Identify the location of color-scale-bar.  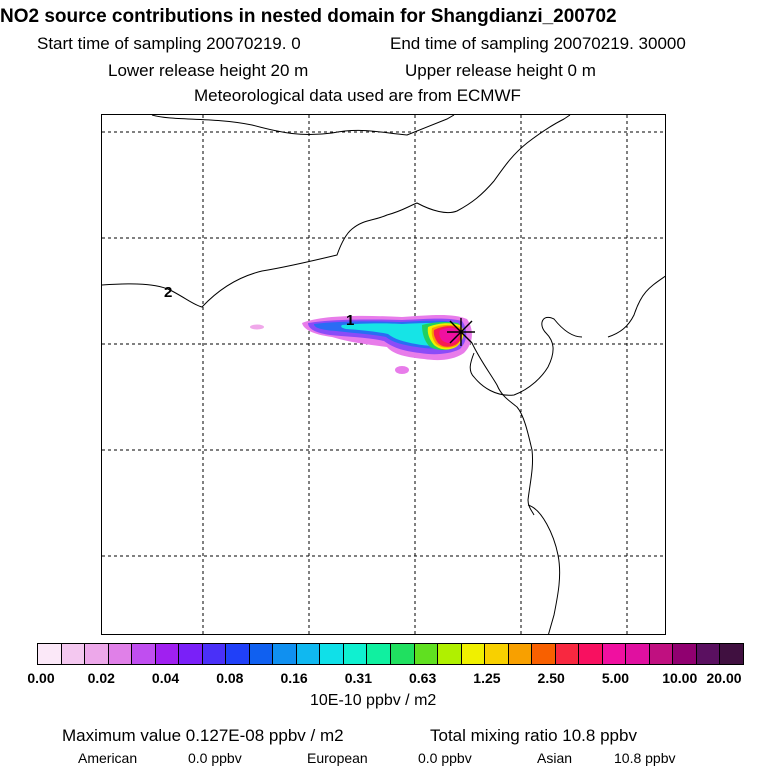
(390, 654).